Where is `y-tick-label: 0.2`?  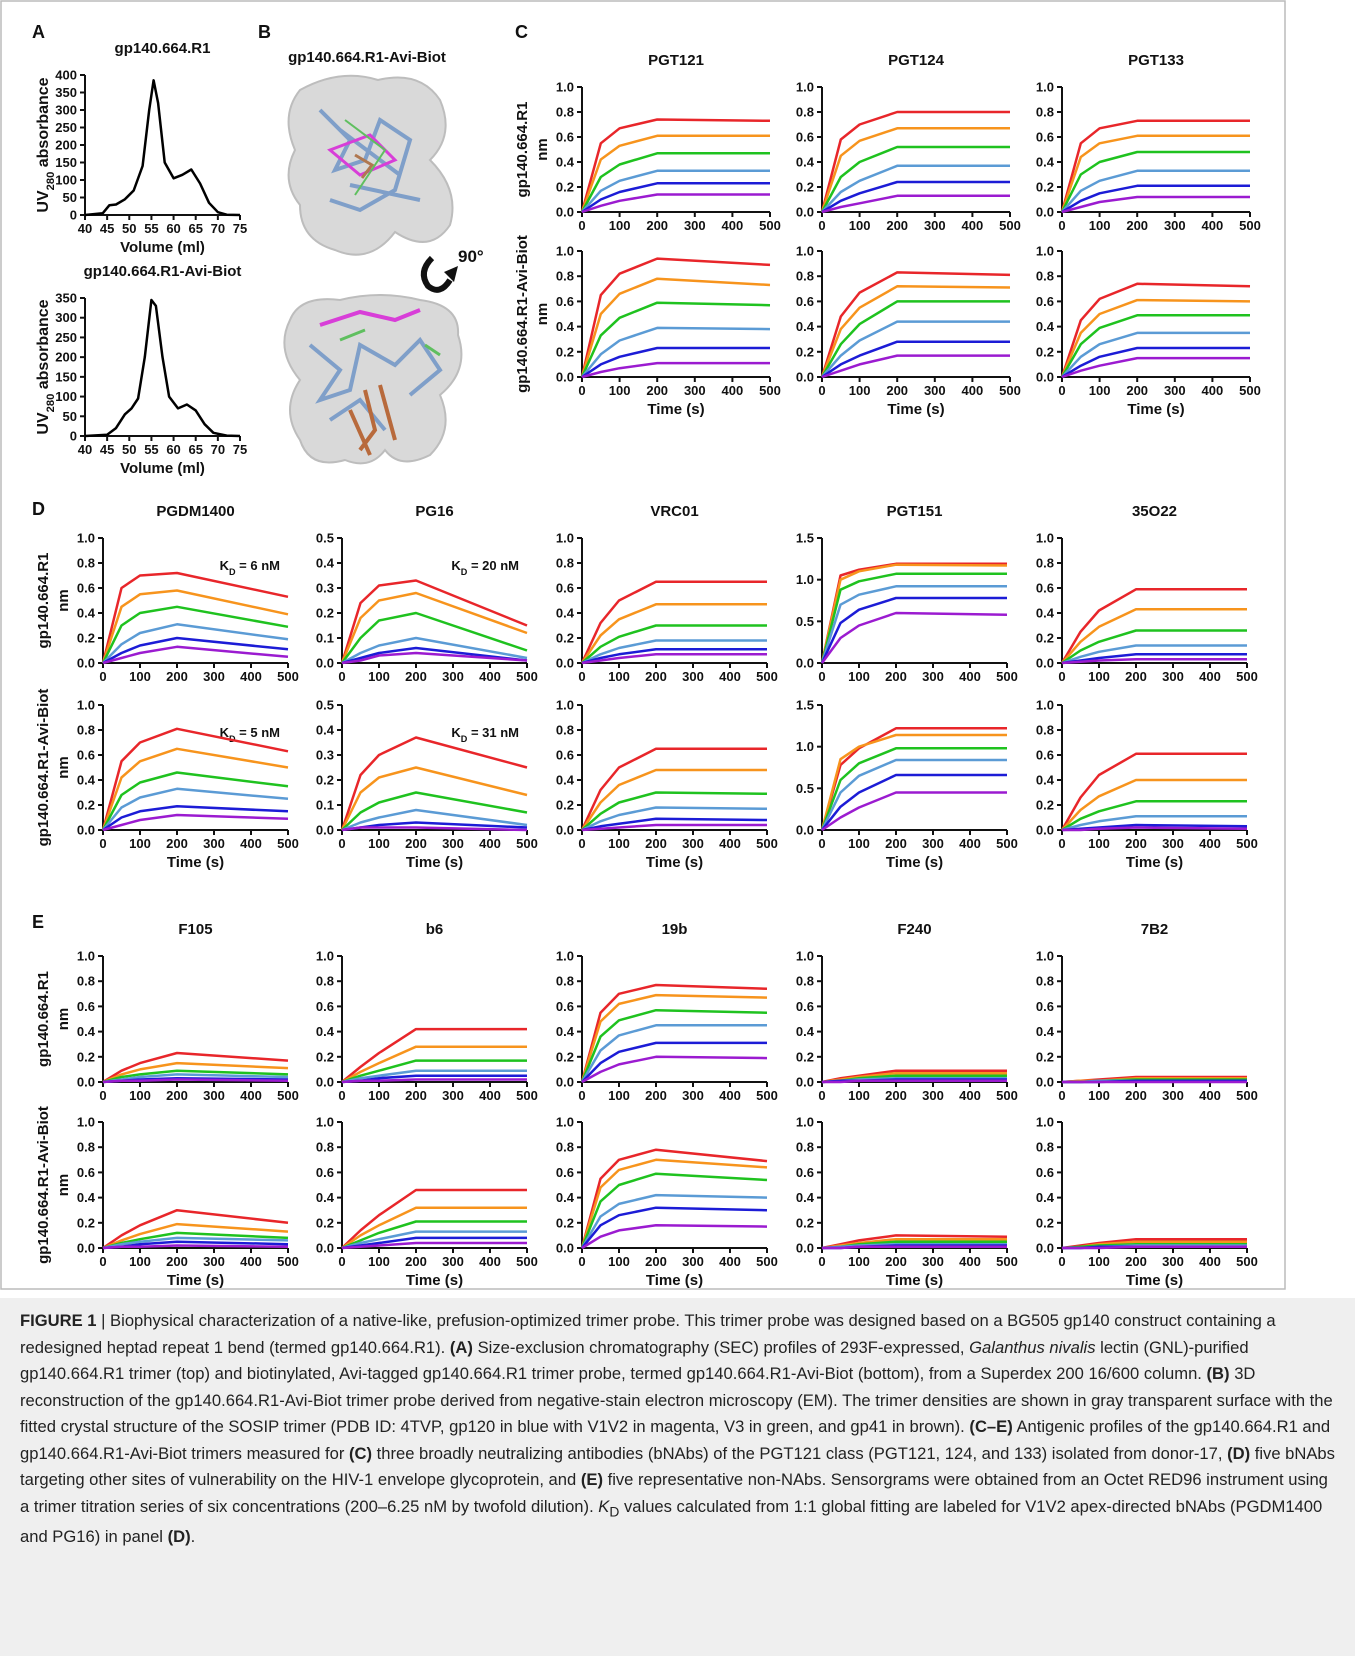 y-tick-label: 0.2 is located at coordinates (1045, 638).